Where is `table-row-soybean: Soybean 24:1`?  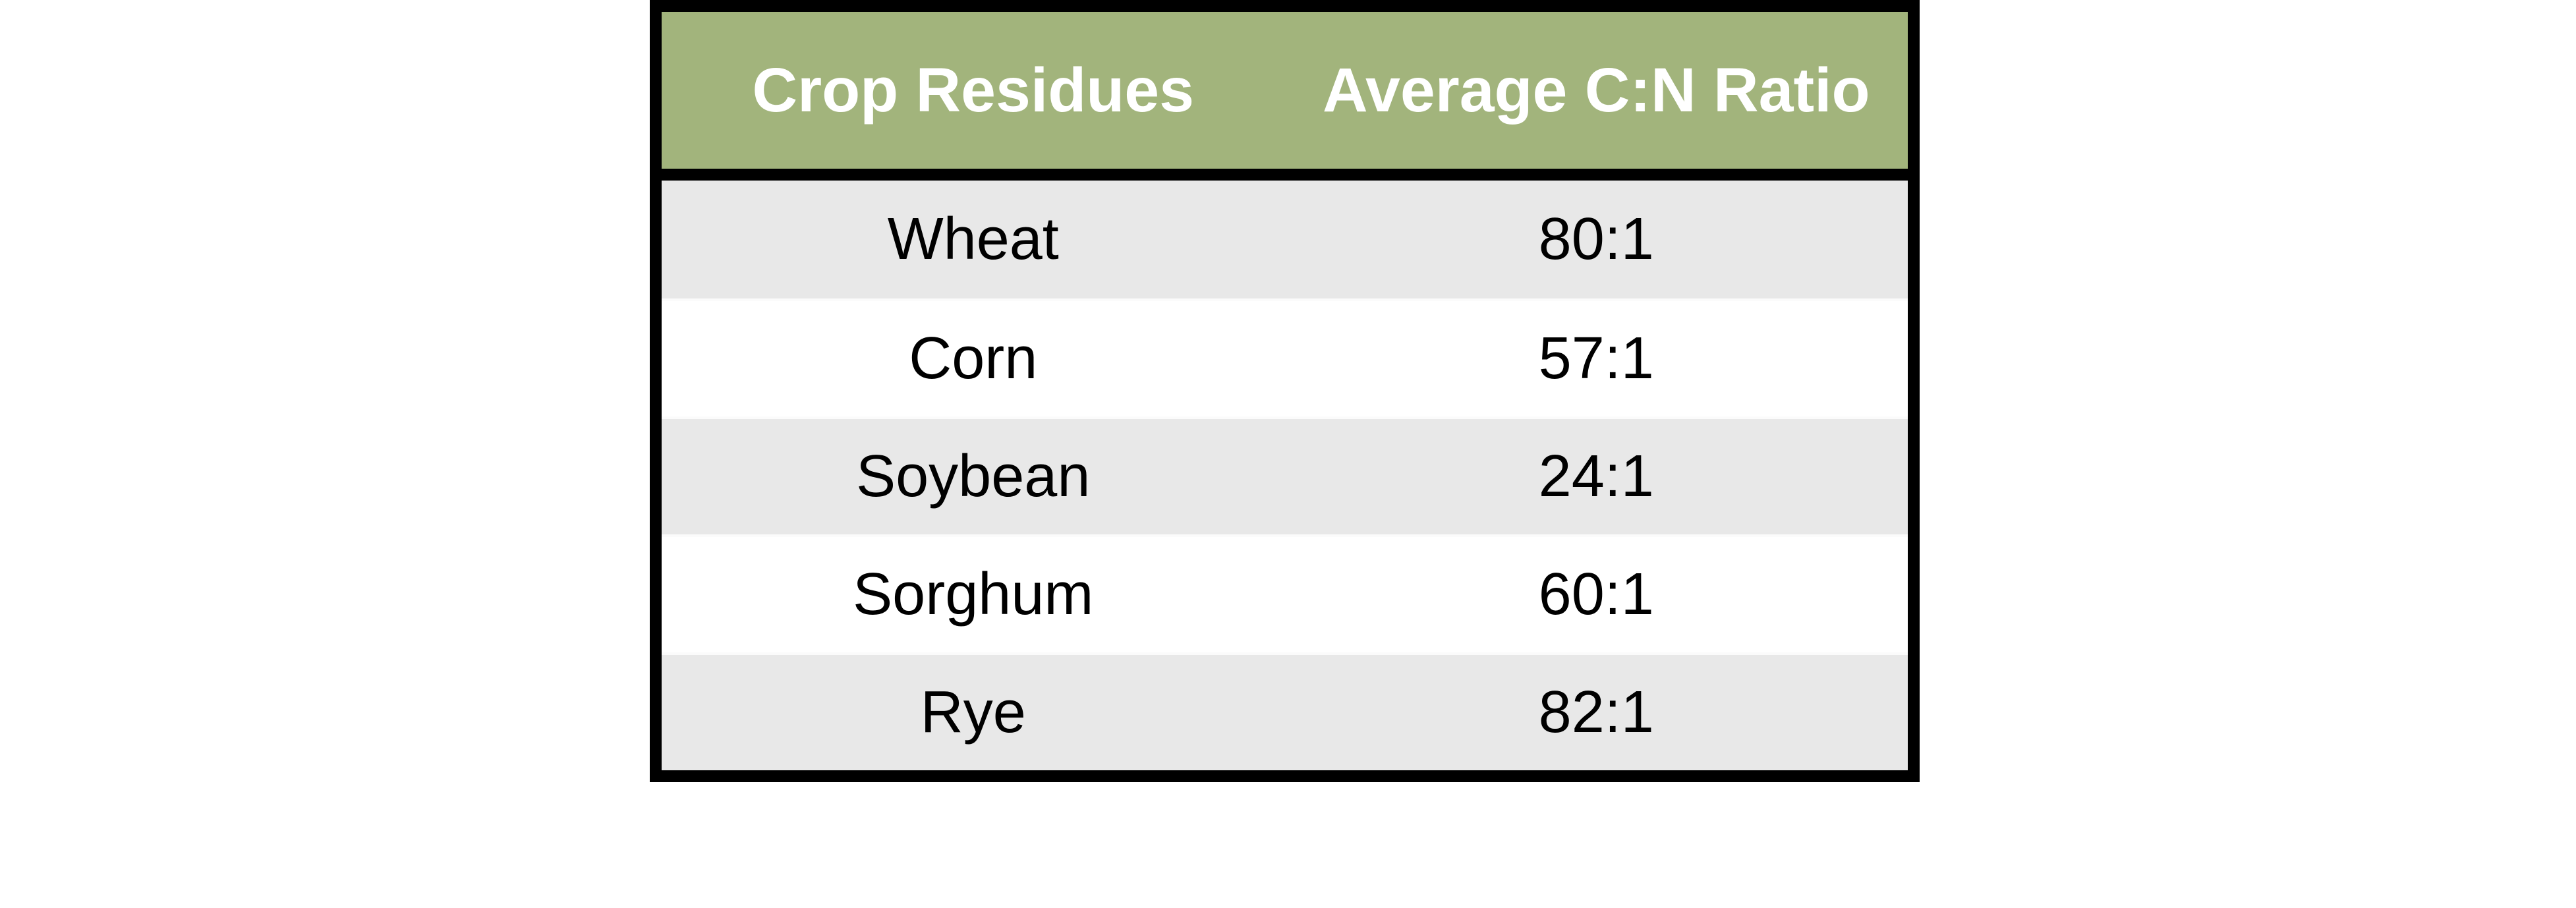 table-row-soybean: Soybean 24:1 is located at coordinates (1285, 475).